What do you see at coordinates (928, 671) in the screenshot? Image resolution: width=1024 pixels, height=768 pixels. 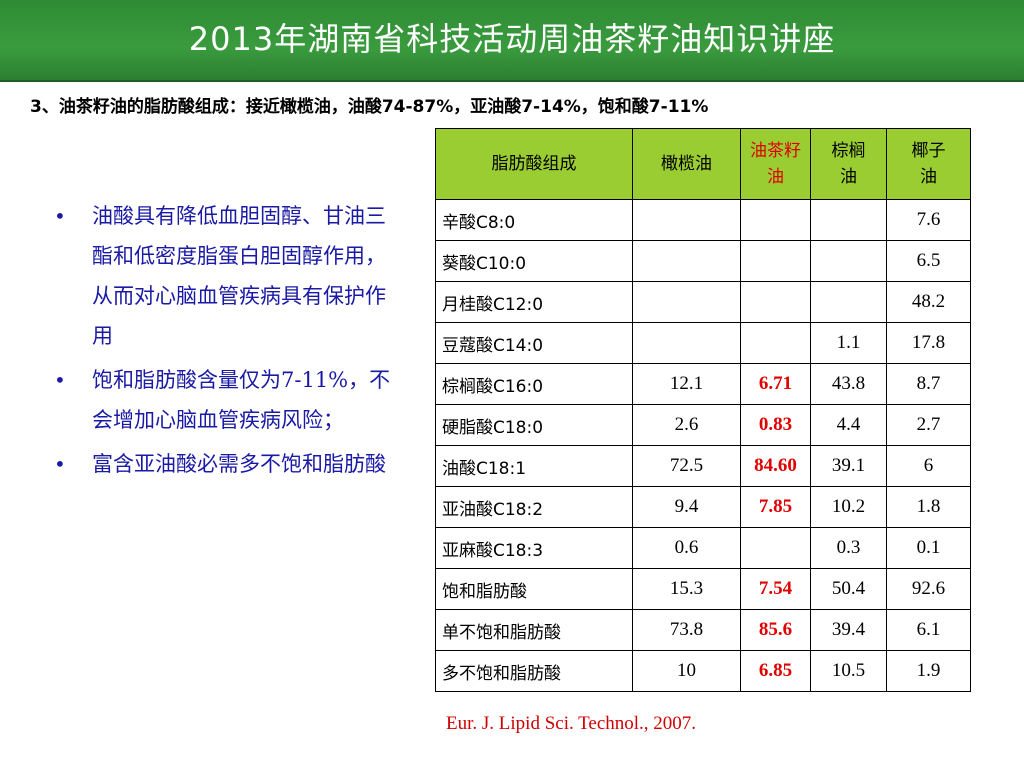 I see `table-cell: 1.9` at bounding box center [928, 671].